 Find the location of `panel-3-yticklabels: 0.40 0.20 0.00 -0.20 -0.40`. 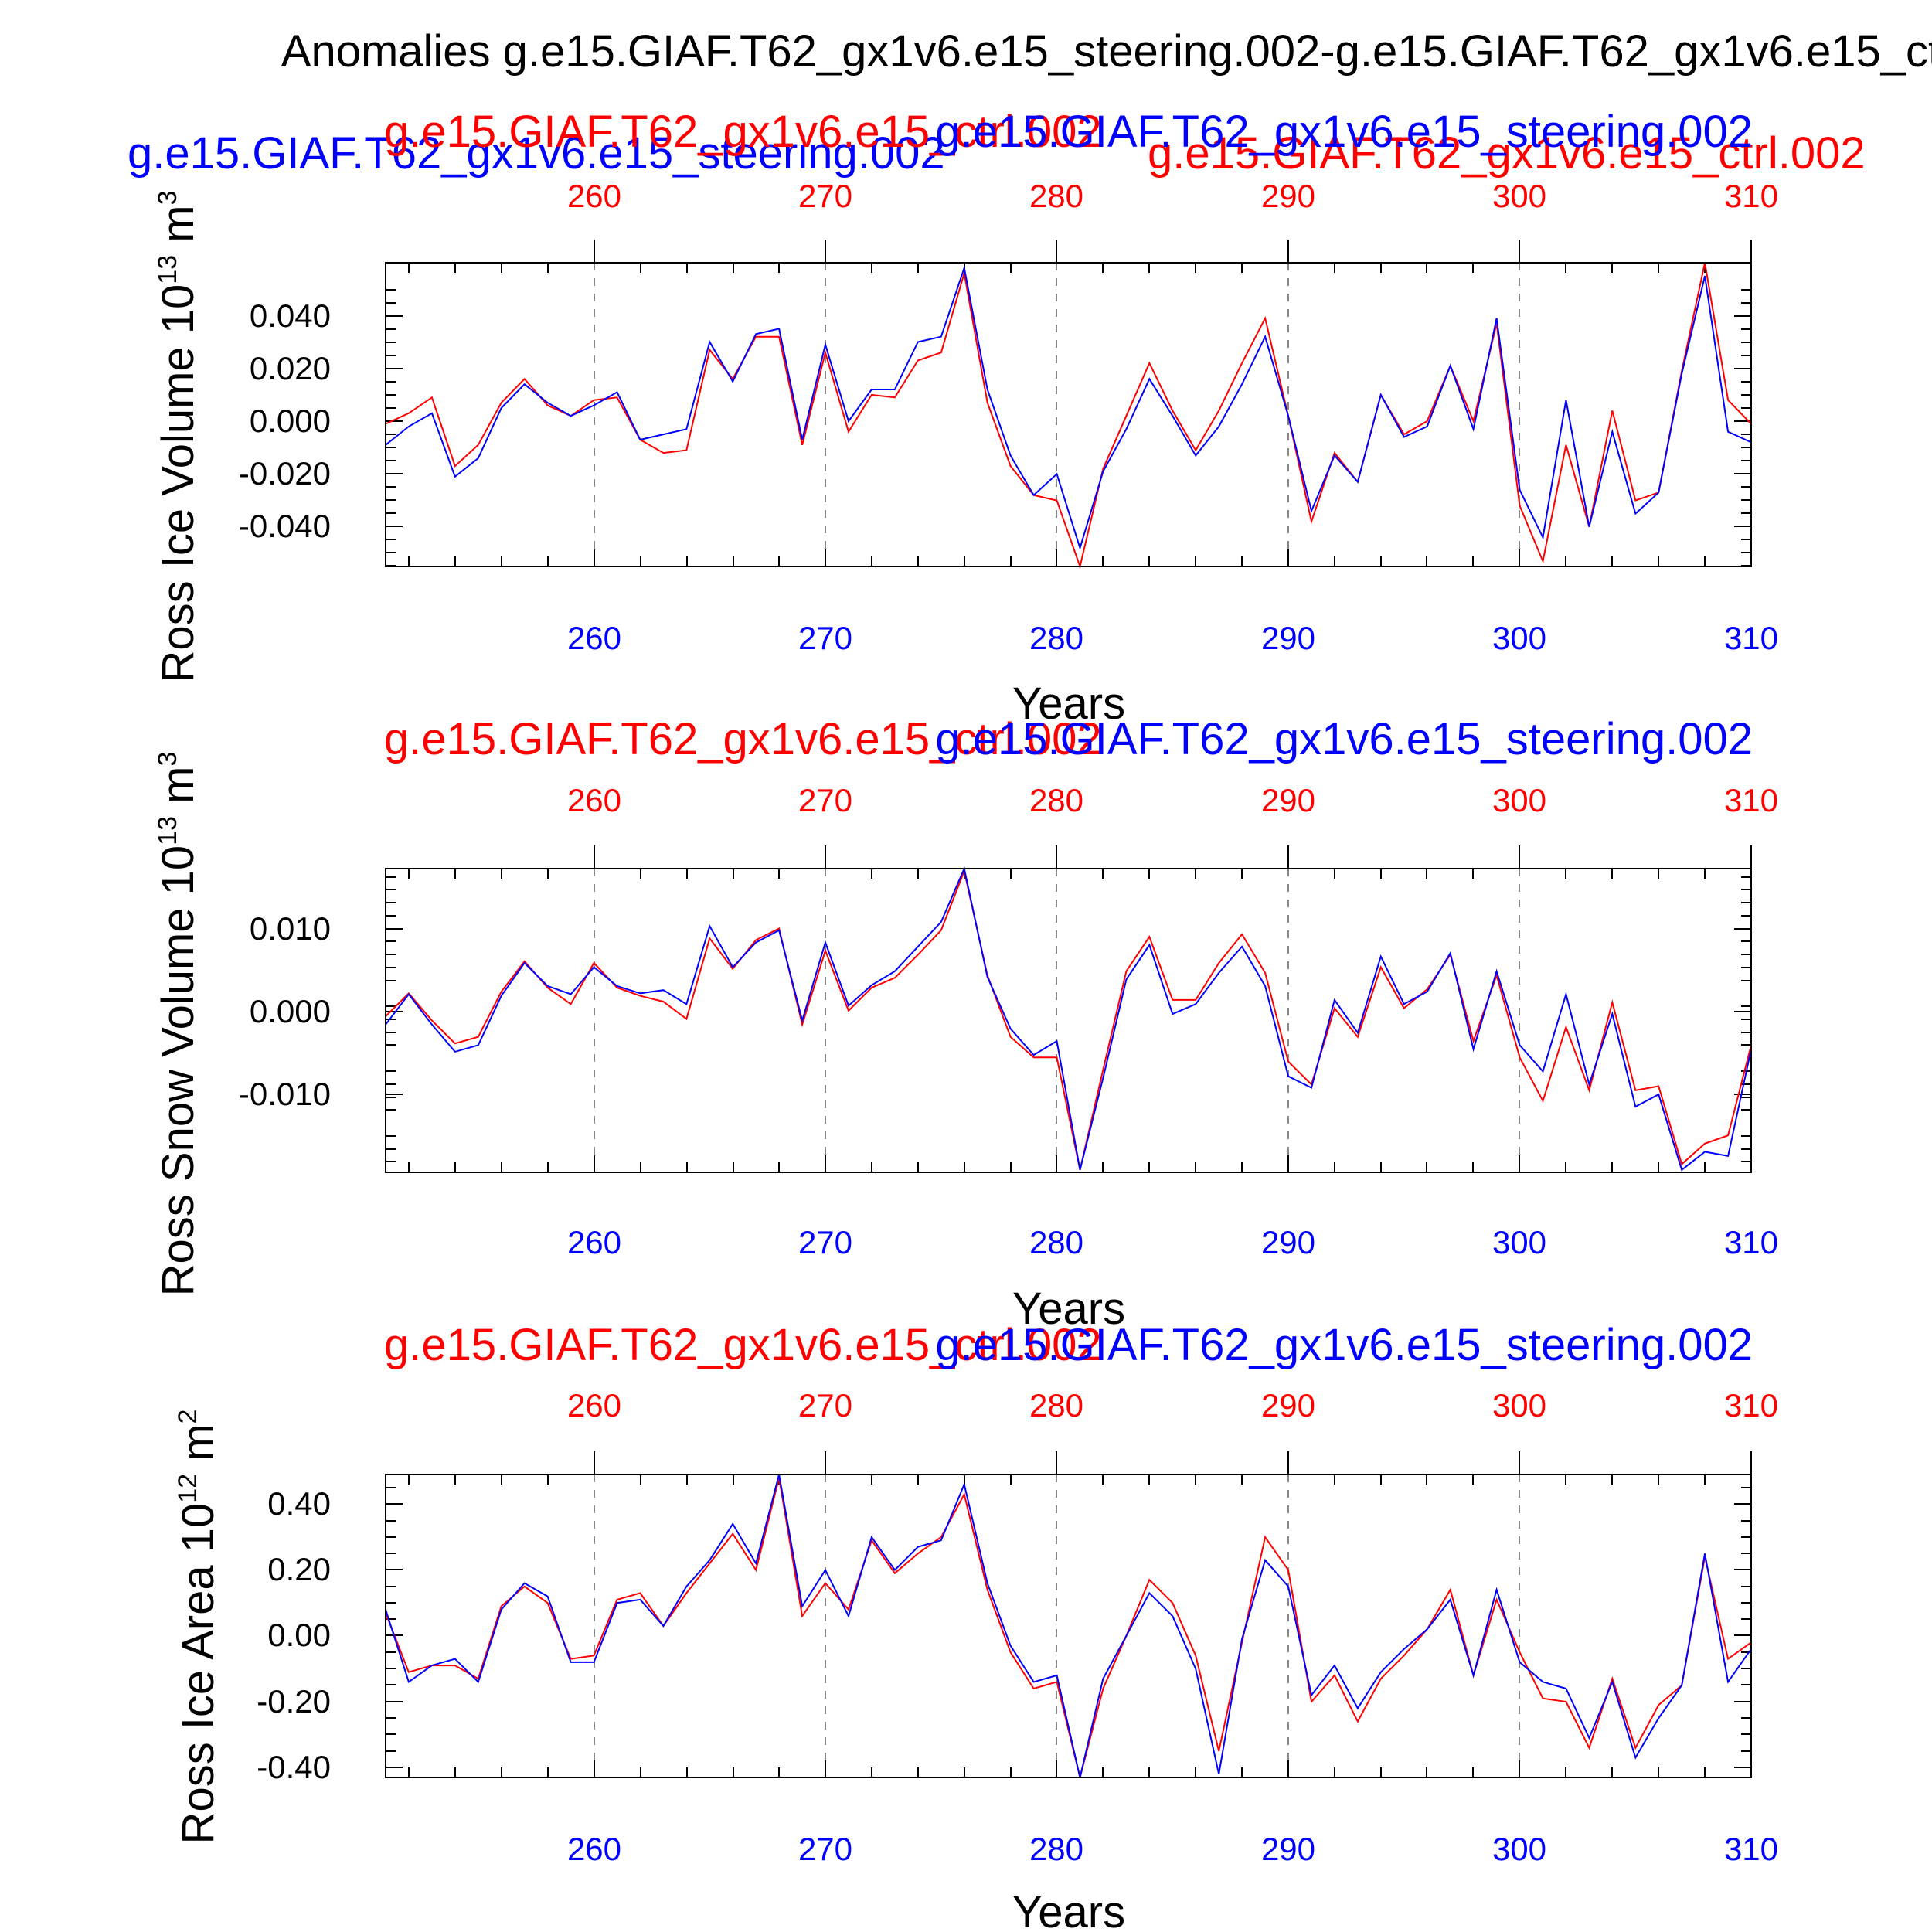

panel-3-yticklabels: 0.40 0.20 0.00 -0.20 -0.40 is located at coordinates (294, 1635).